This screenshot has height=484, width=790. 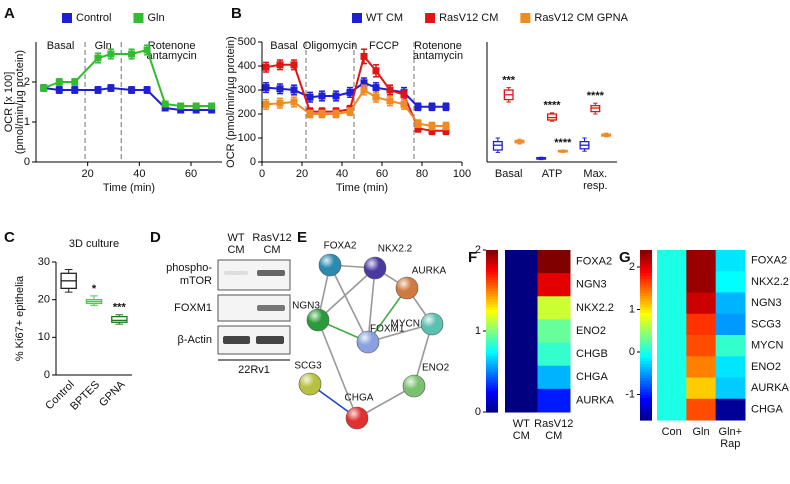 I want to click on y-axis-label: OCR (pmol/min/µg protein), so click(x=231, y=102).